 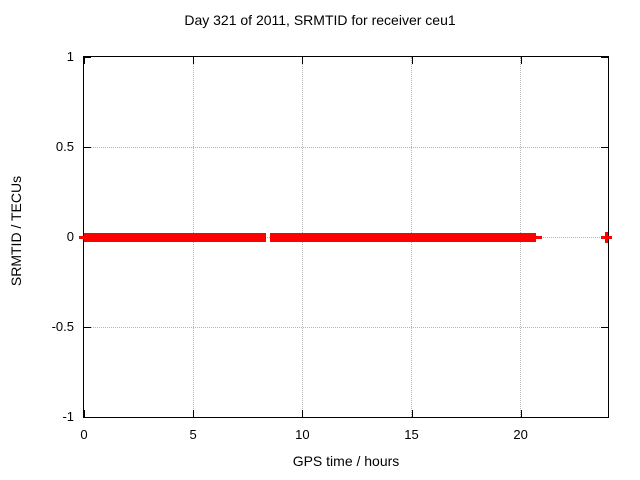 What do you see at coordinates (302, 434) in the screenshot?
I see `x-tick-label: 10` at bounding box center [302, 434].